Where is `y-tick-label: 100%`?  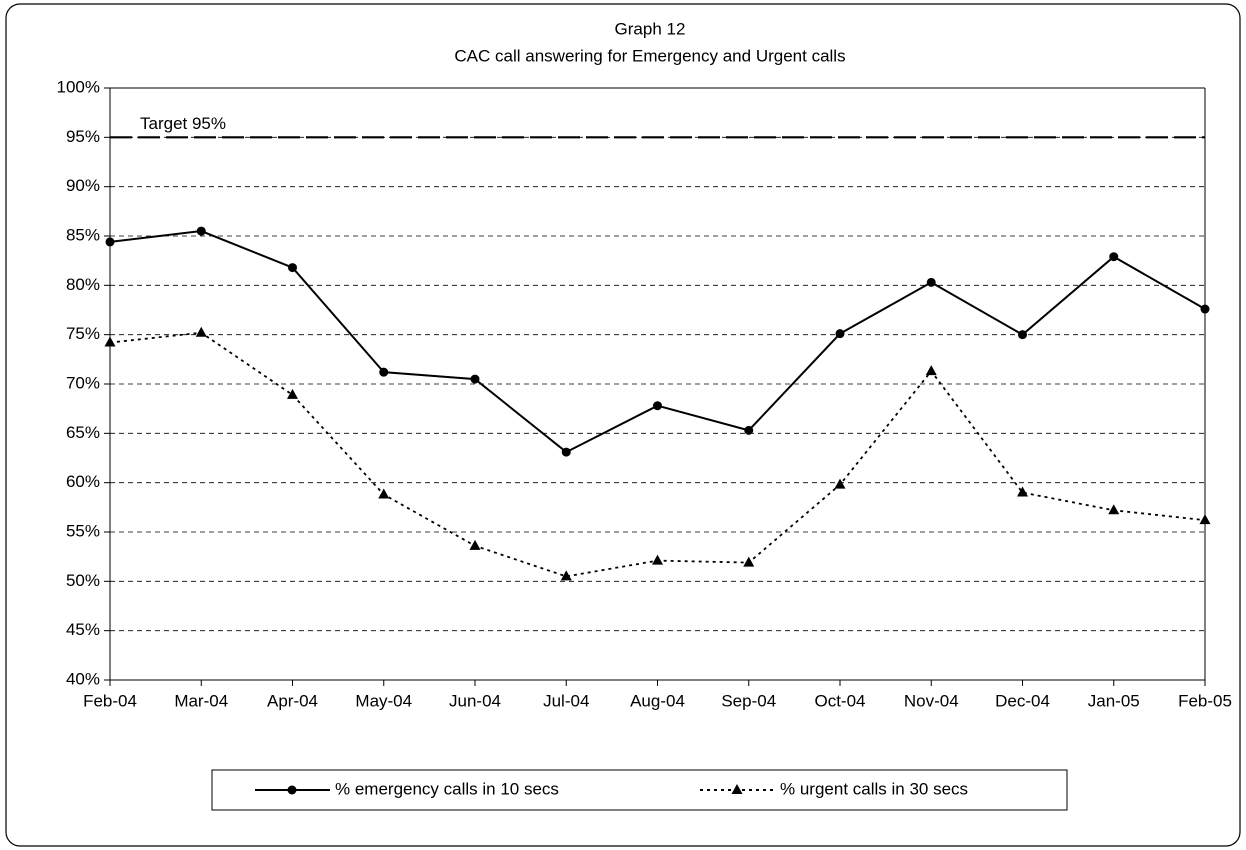 y-tick-label: 100% is located at coordinates (78, 86).